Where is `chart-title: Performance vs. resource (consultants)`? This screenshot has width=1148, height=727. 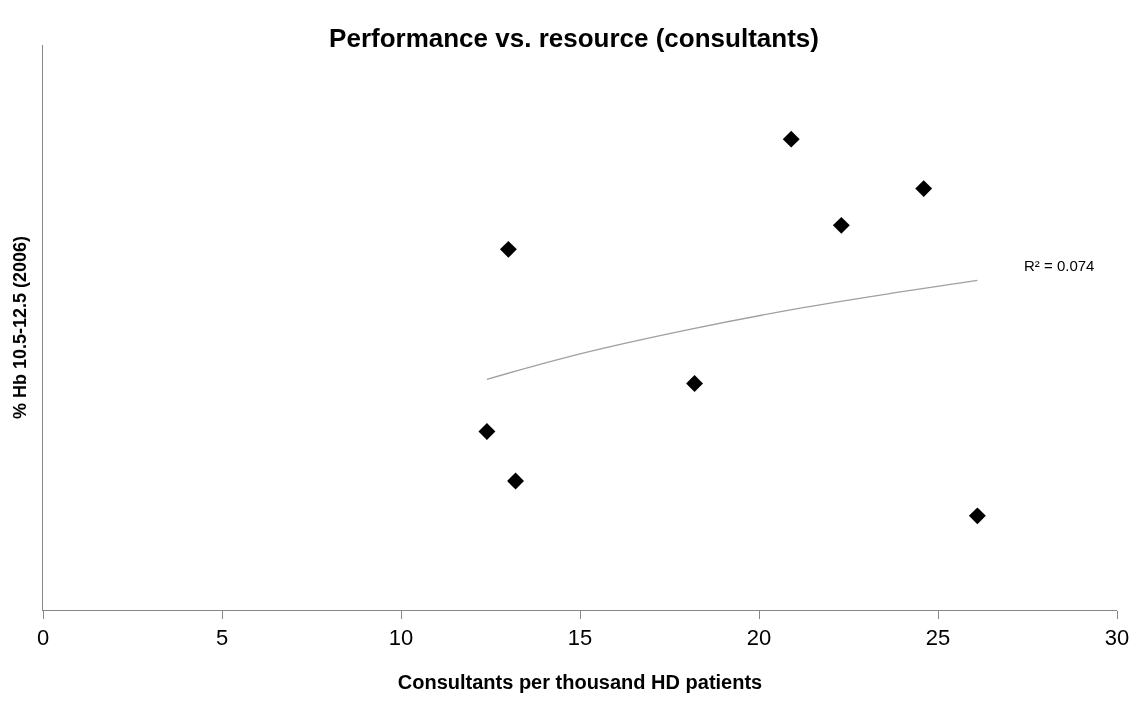 chart-title: Performance vs. resource (consultants) is located at coordinates (574, 38).